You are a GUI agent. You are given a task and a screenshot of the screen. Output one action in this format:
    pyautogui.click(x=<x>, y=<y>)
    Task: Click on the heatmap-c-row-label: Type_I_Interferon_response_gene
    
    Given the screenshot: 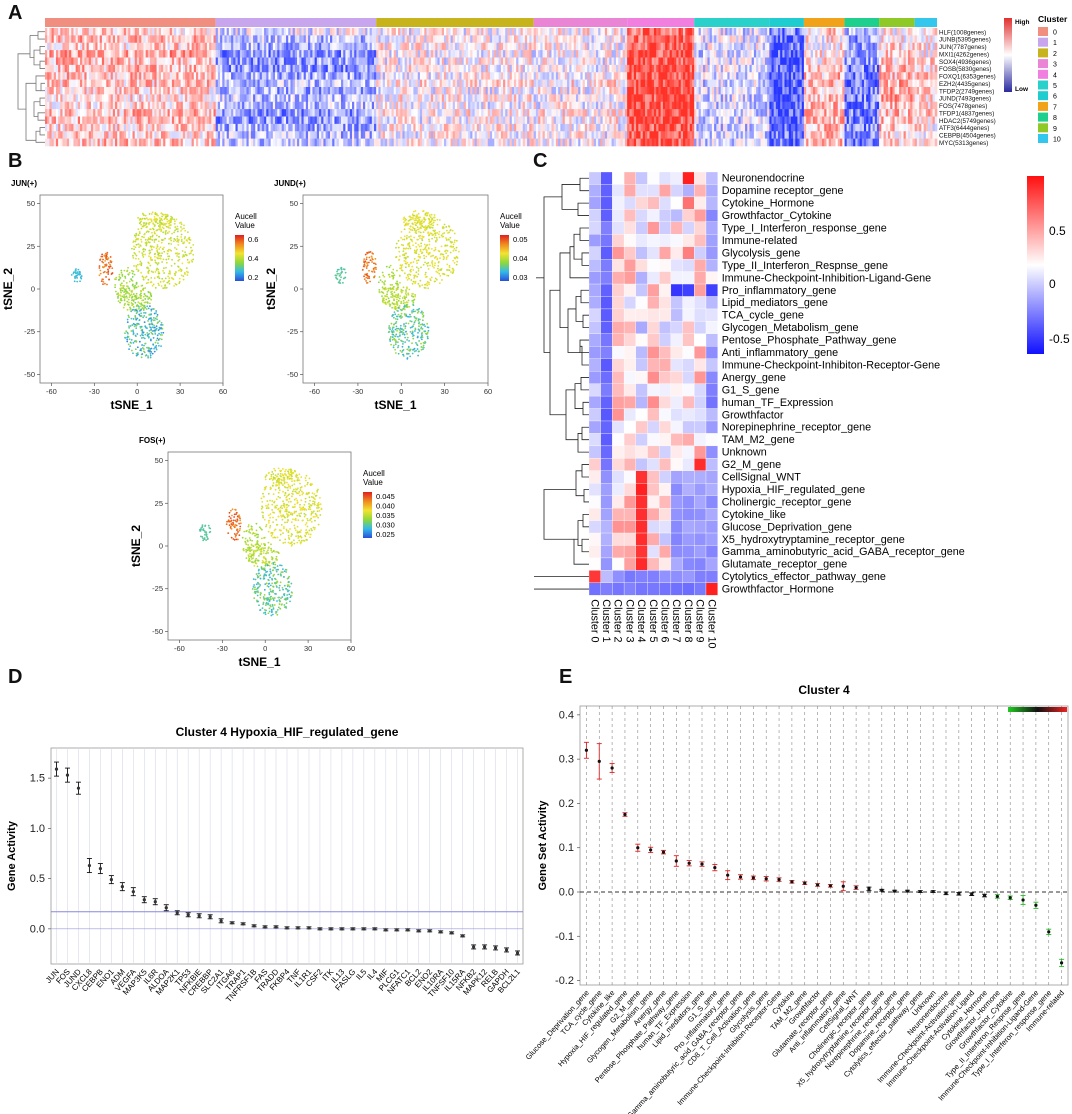 What is the action you would take?
    pyautogui.click(x=804, y=229)
    